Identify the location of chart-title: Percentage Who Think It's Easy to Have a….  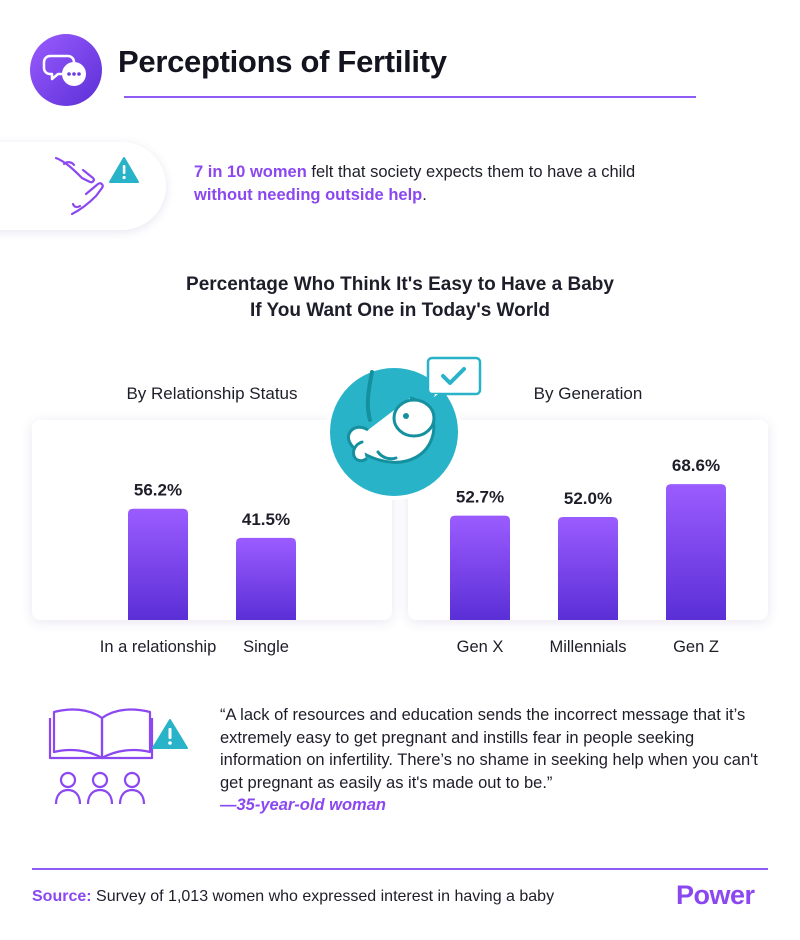
(400, 298).